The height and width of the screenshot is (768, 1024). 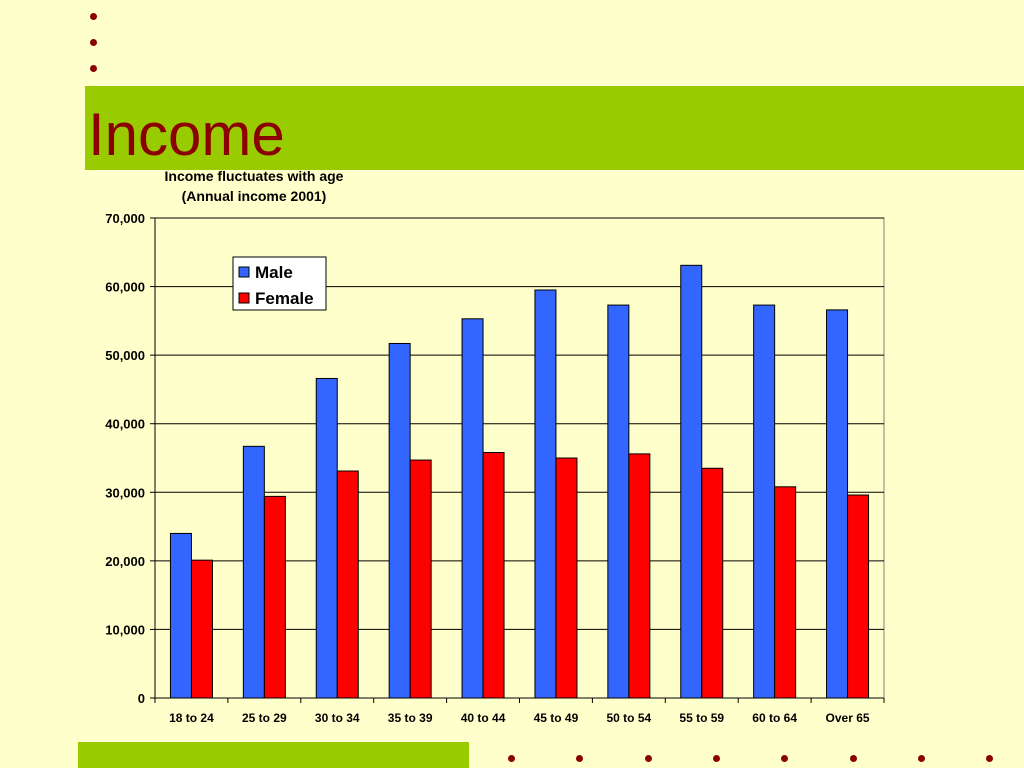 What do you see at coordinates (410, 718) in the screenshot?
I see `x-tick-label: 35 to 39` at bounding box center [410, 718].